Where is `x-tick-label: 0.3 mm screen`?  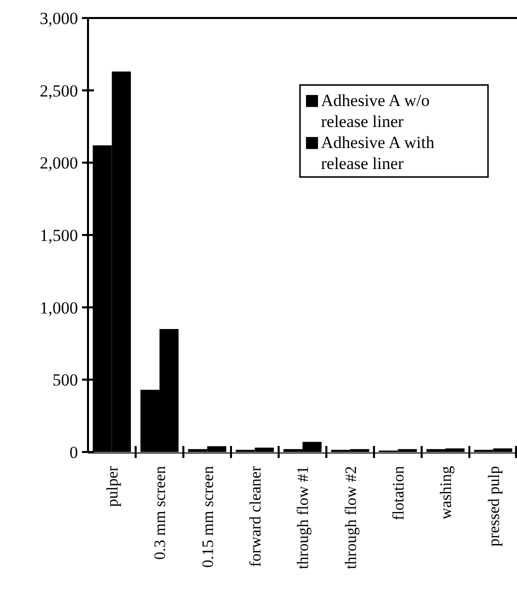
x-tick-label: 0.3 mm screen is located at coordinates (161, 513).